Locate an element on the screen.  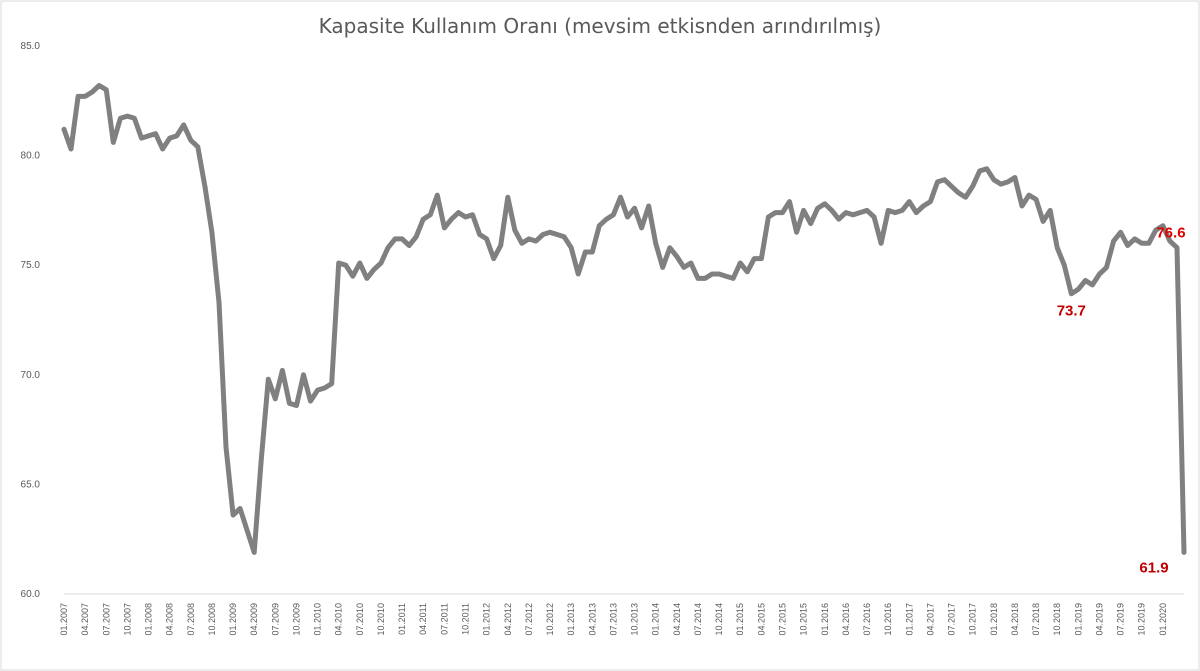
x-tick-label: 10.2014 is located at coordinates (719, 619).